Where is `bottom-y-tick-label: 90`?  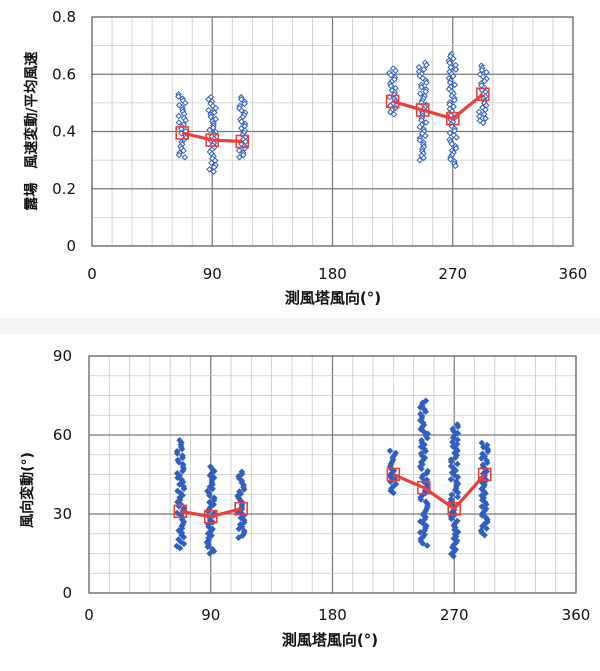 bottom-y-tick-label: 90 is located at coordinates (62, 356).